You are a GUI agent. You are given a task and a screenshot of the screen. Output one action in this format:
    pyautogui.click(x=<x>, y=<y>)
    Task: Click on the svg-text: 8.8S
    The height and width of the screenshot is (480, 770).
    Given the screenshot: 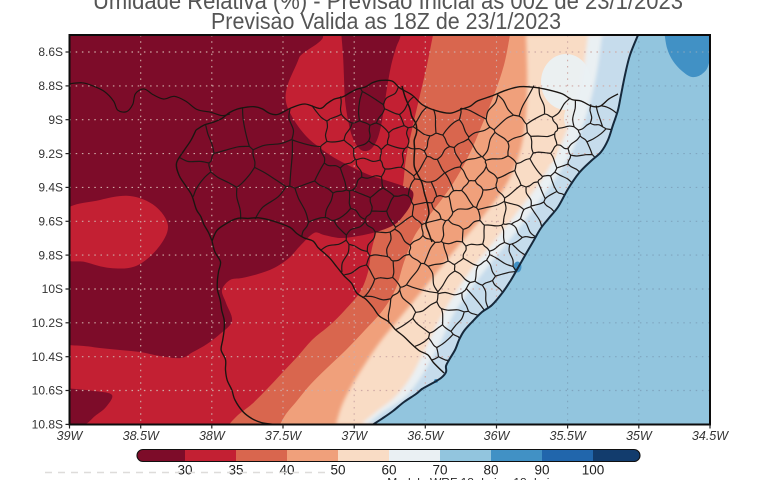 What is the action you would take?
    pyautogui.click(x=50, y=86)
    